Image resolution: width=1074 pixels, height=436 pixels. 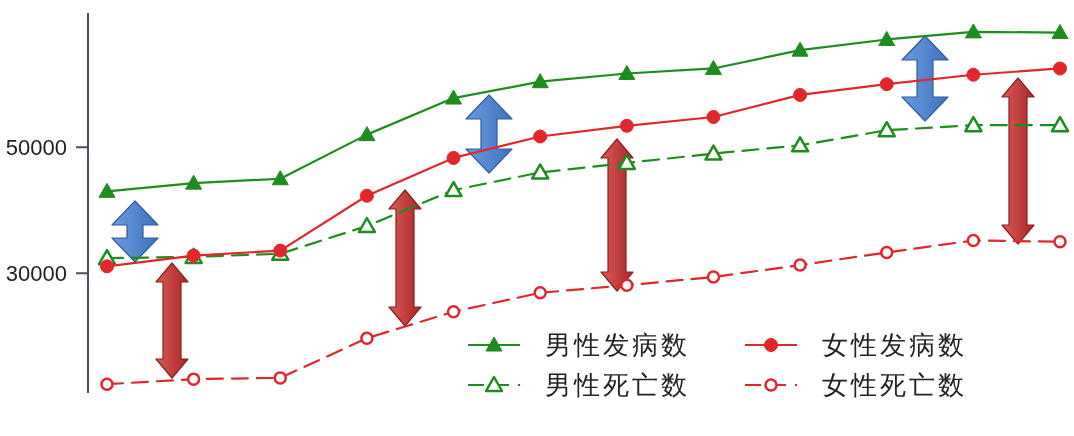 What do you see at coordinates (894, 345) in the screenshot?
I see `legend-label: 女性发病数` at bounding box center [894, 345].